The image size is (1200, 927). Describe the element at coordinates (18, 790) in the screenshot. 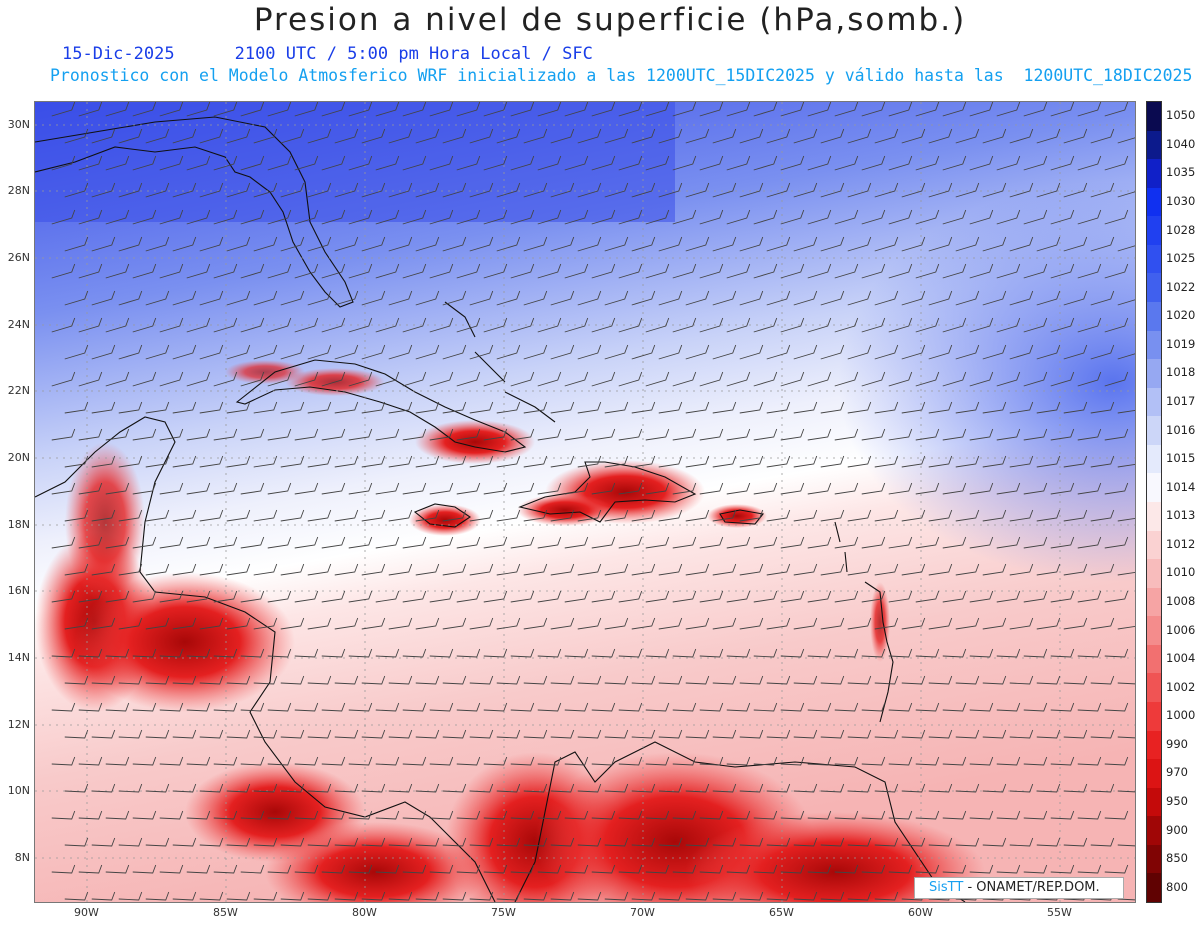

I see `lat-label-10n: 10N` at that location.